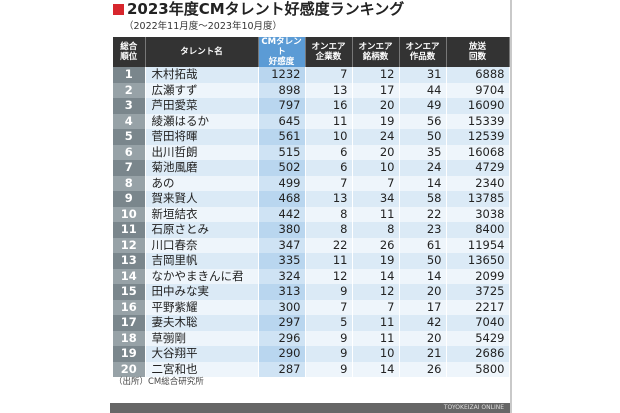  What do you see at coordinates (282, 354) in the screenshot?
I see `cm-score-cell: 290` at bounding box center [282, 354].